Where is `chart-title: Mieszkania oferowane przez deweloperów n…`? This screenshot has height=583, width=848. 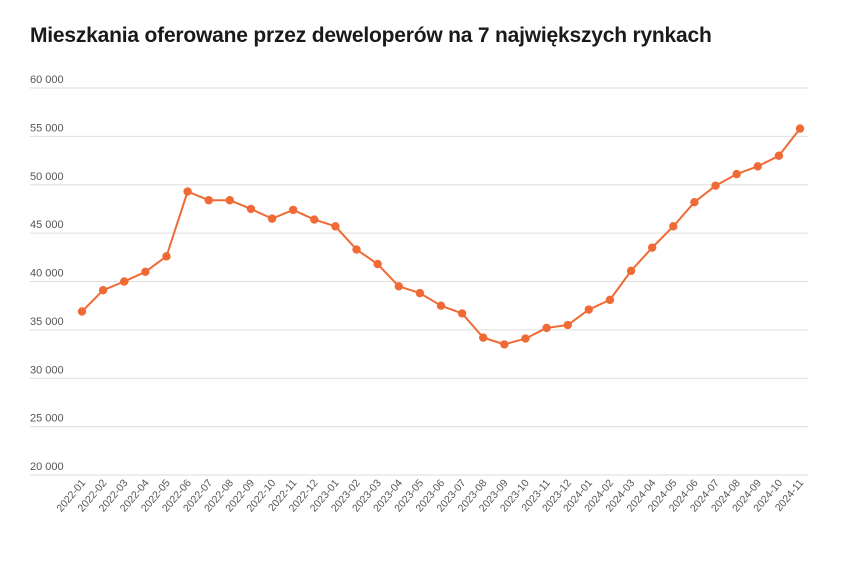 chart-title: Mieszkania oferowane przez deweloperów n… is located at coordinates (371, 35).